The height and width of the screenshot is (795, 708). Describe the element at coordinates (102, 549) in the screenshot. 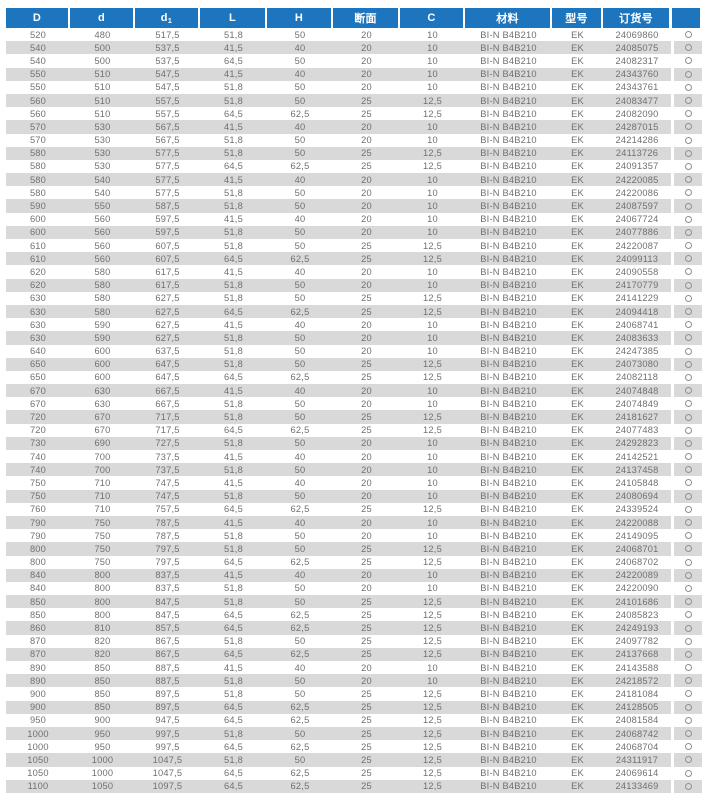

I see `cell-d: 750` at that location.